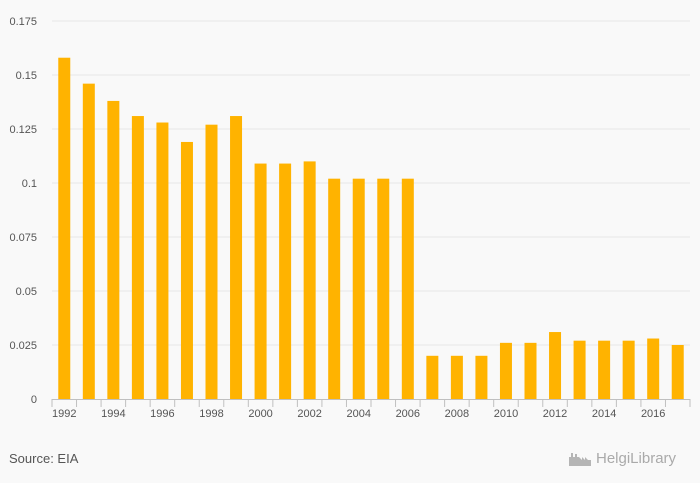 This screenshot has width=700, height=483. Describe the element at coordinates (555, 414) in the screenshot. I see `x-tick-label: 2012` at that location.